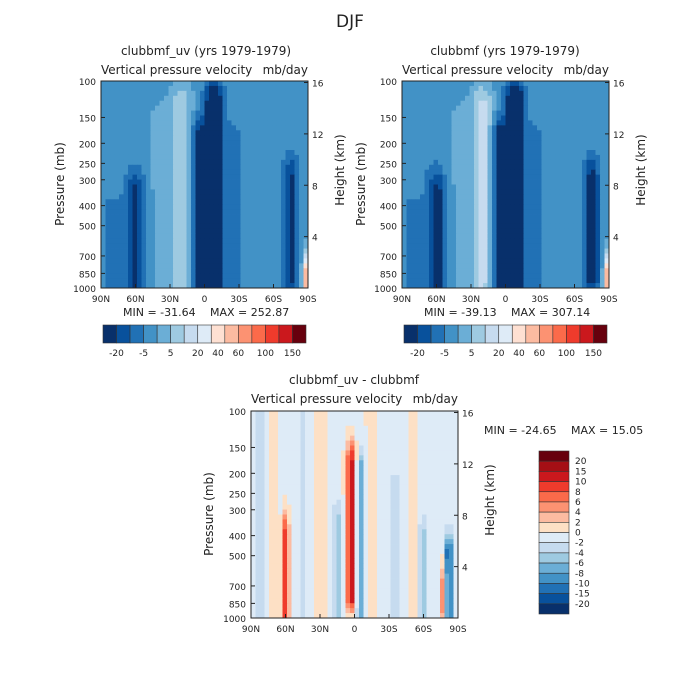 The image size is (700, 700). Describe the element at coordinates (87, 275) in the screenshot. I see `y-tick-label: 850` at that location.